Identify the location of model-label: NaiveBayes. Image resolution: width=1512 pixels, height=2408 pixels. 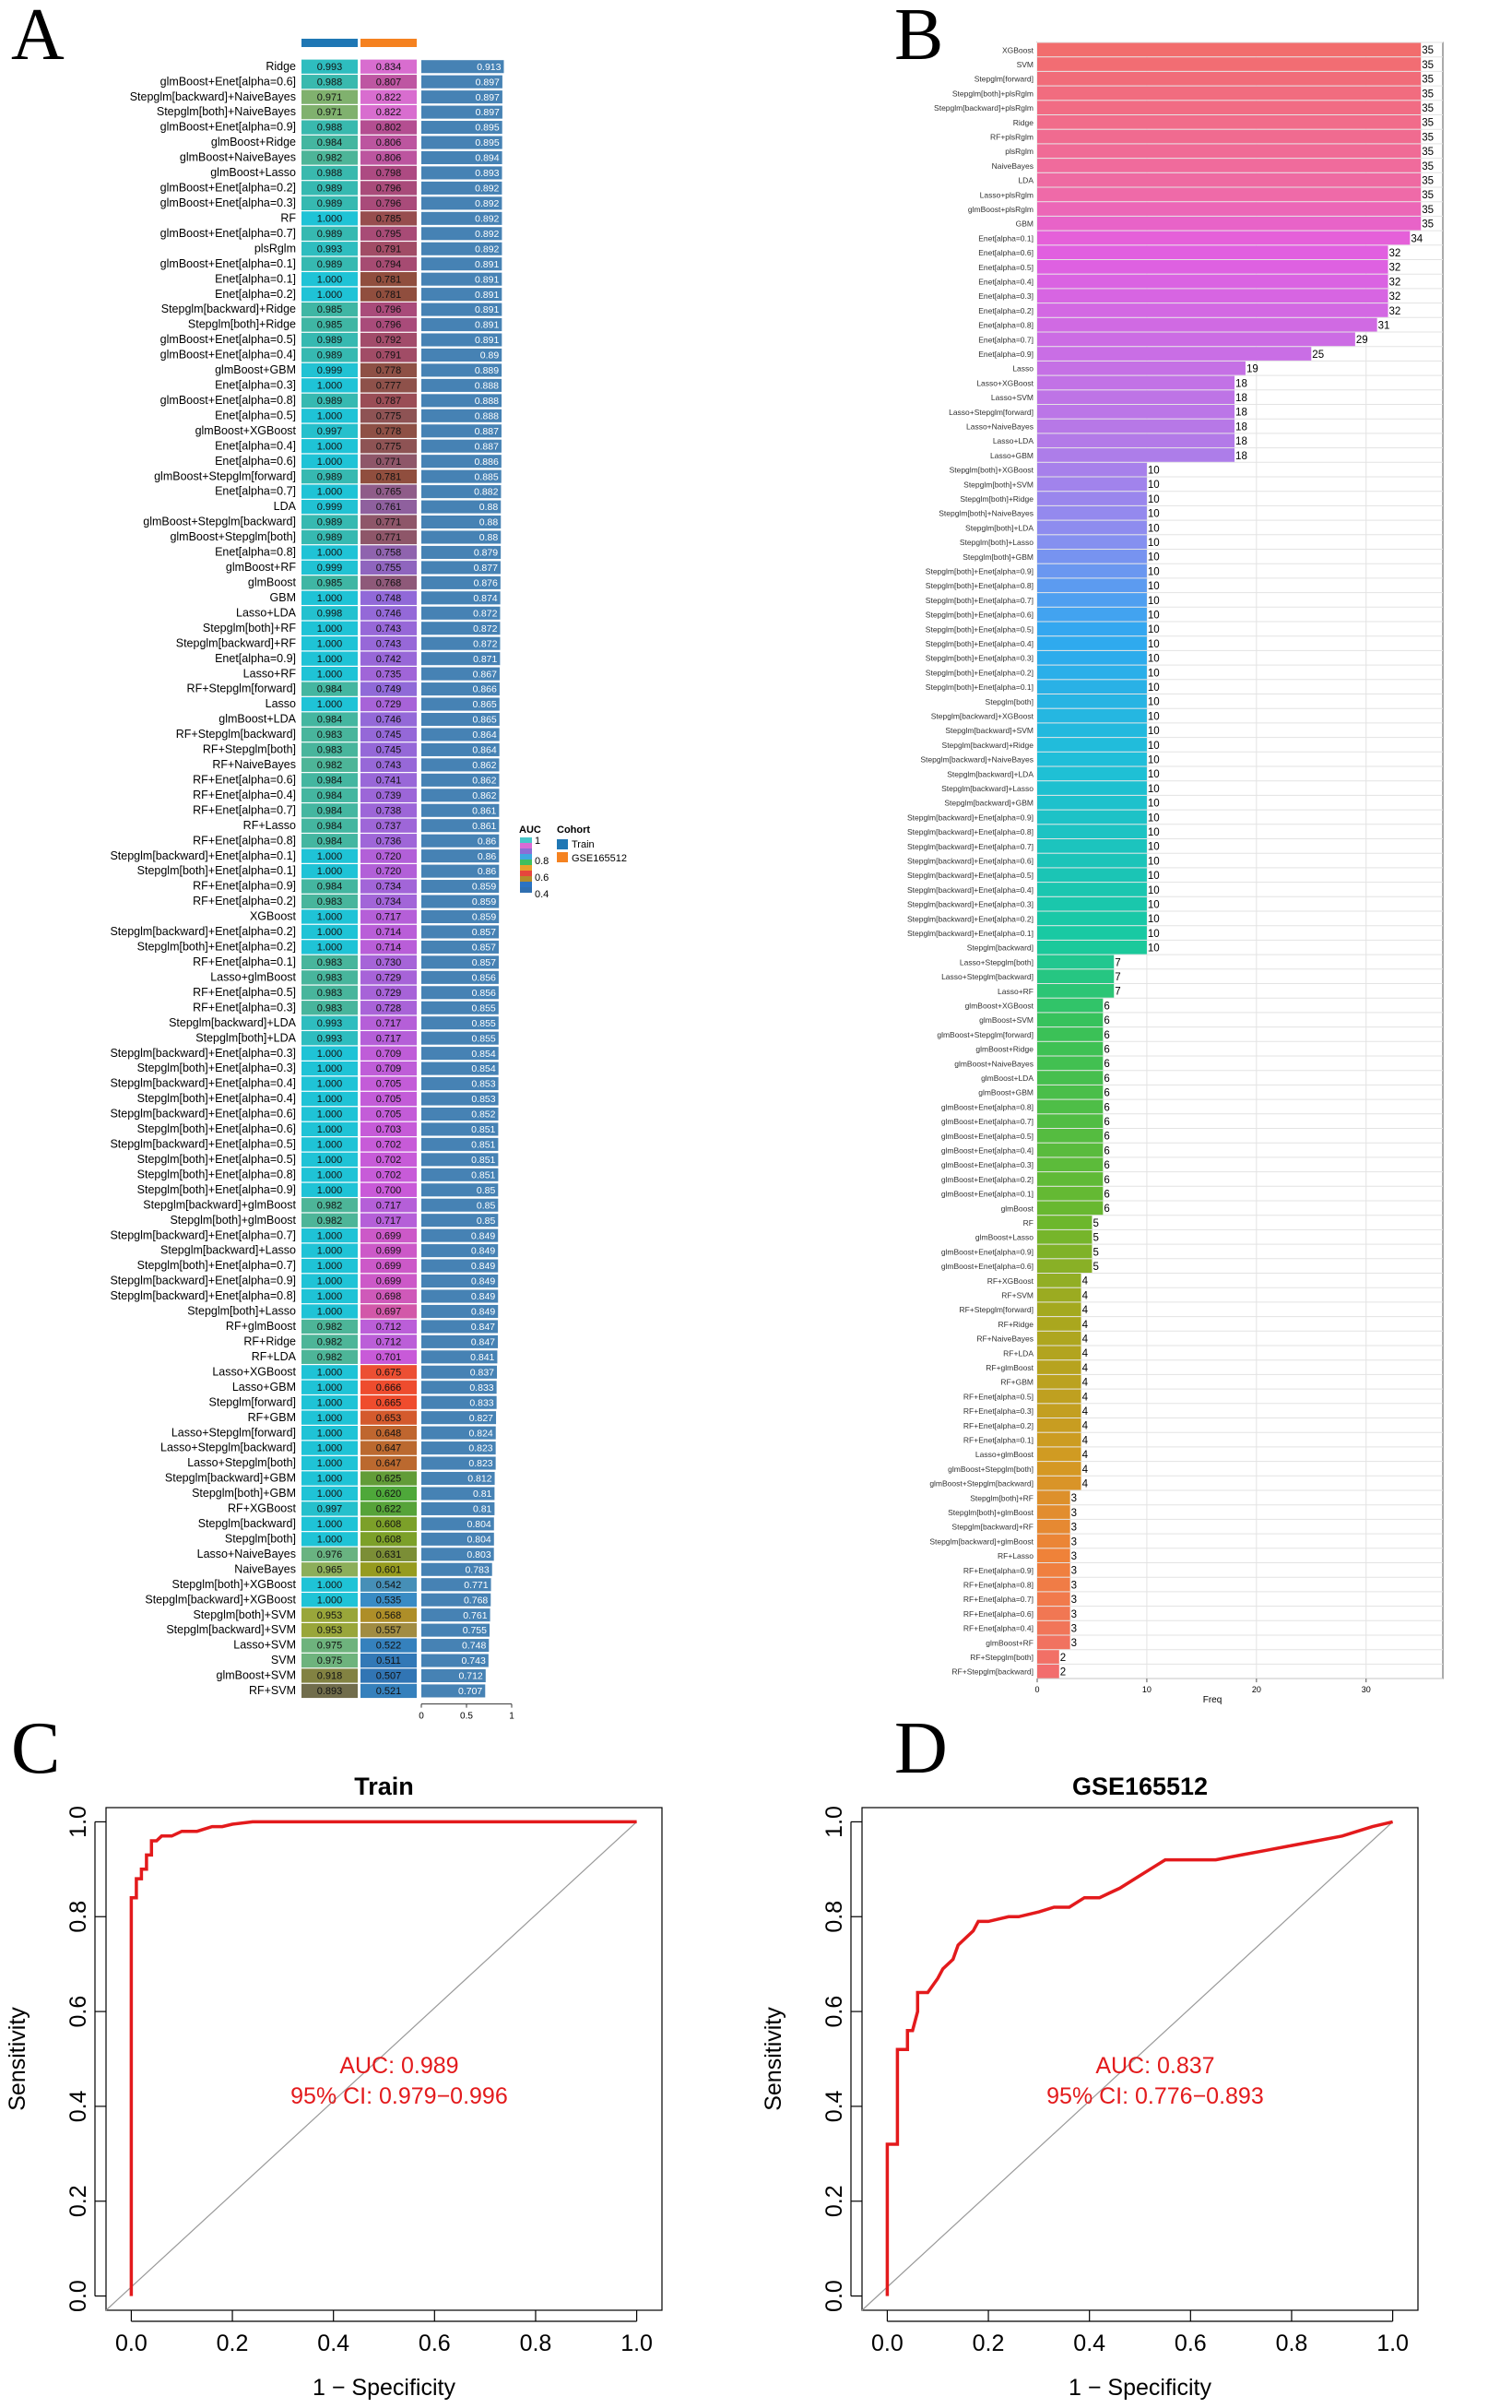
(265, 1568).